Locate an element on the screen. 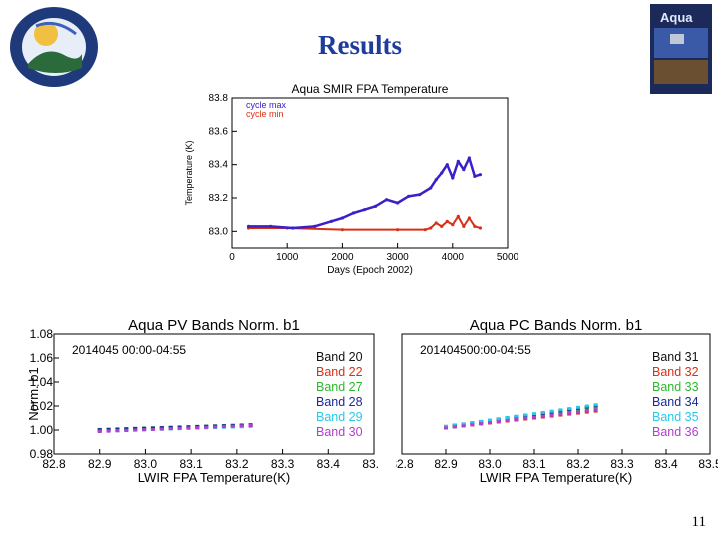  chart-title: Aqua SMIR FPA Temperature is located at coordinates (370, 89).